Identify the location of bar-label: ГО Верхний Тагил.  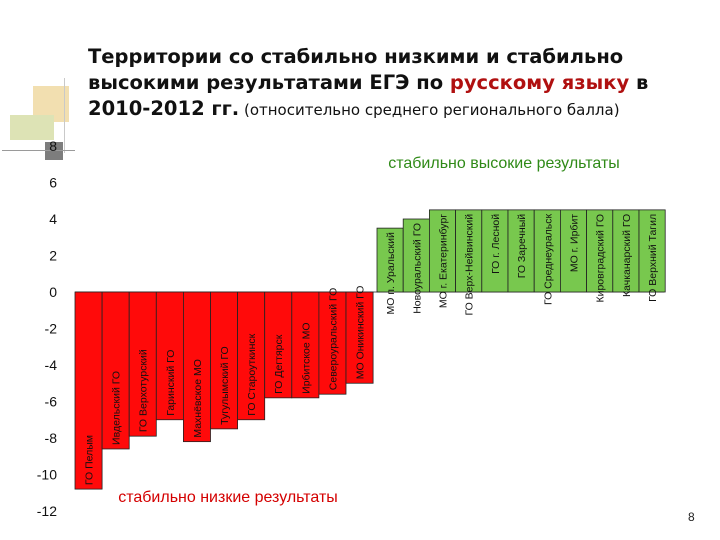
(653, 258).